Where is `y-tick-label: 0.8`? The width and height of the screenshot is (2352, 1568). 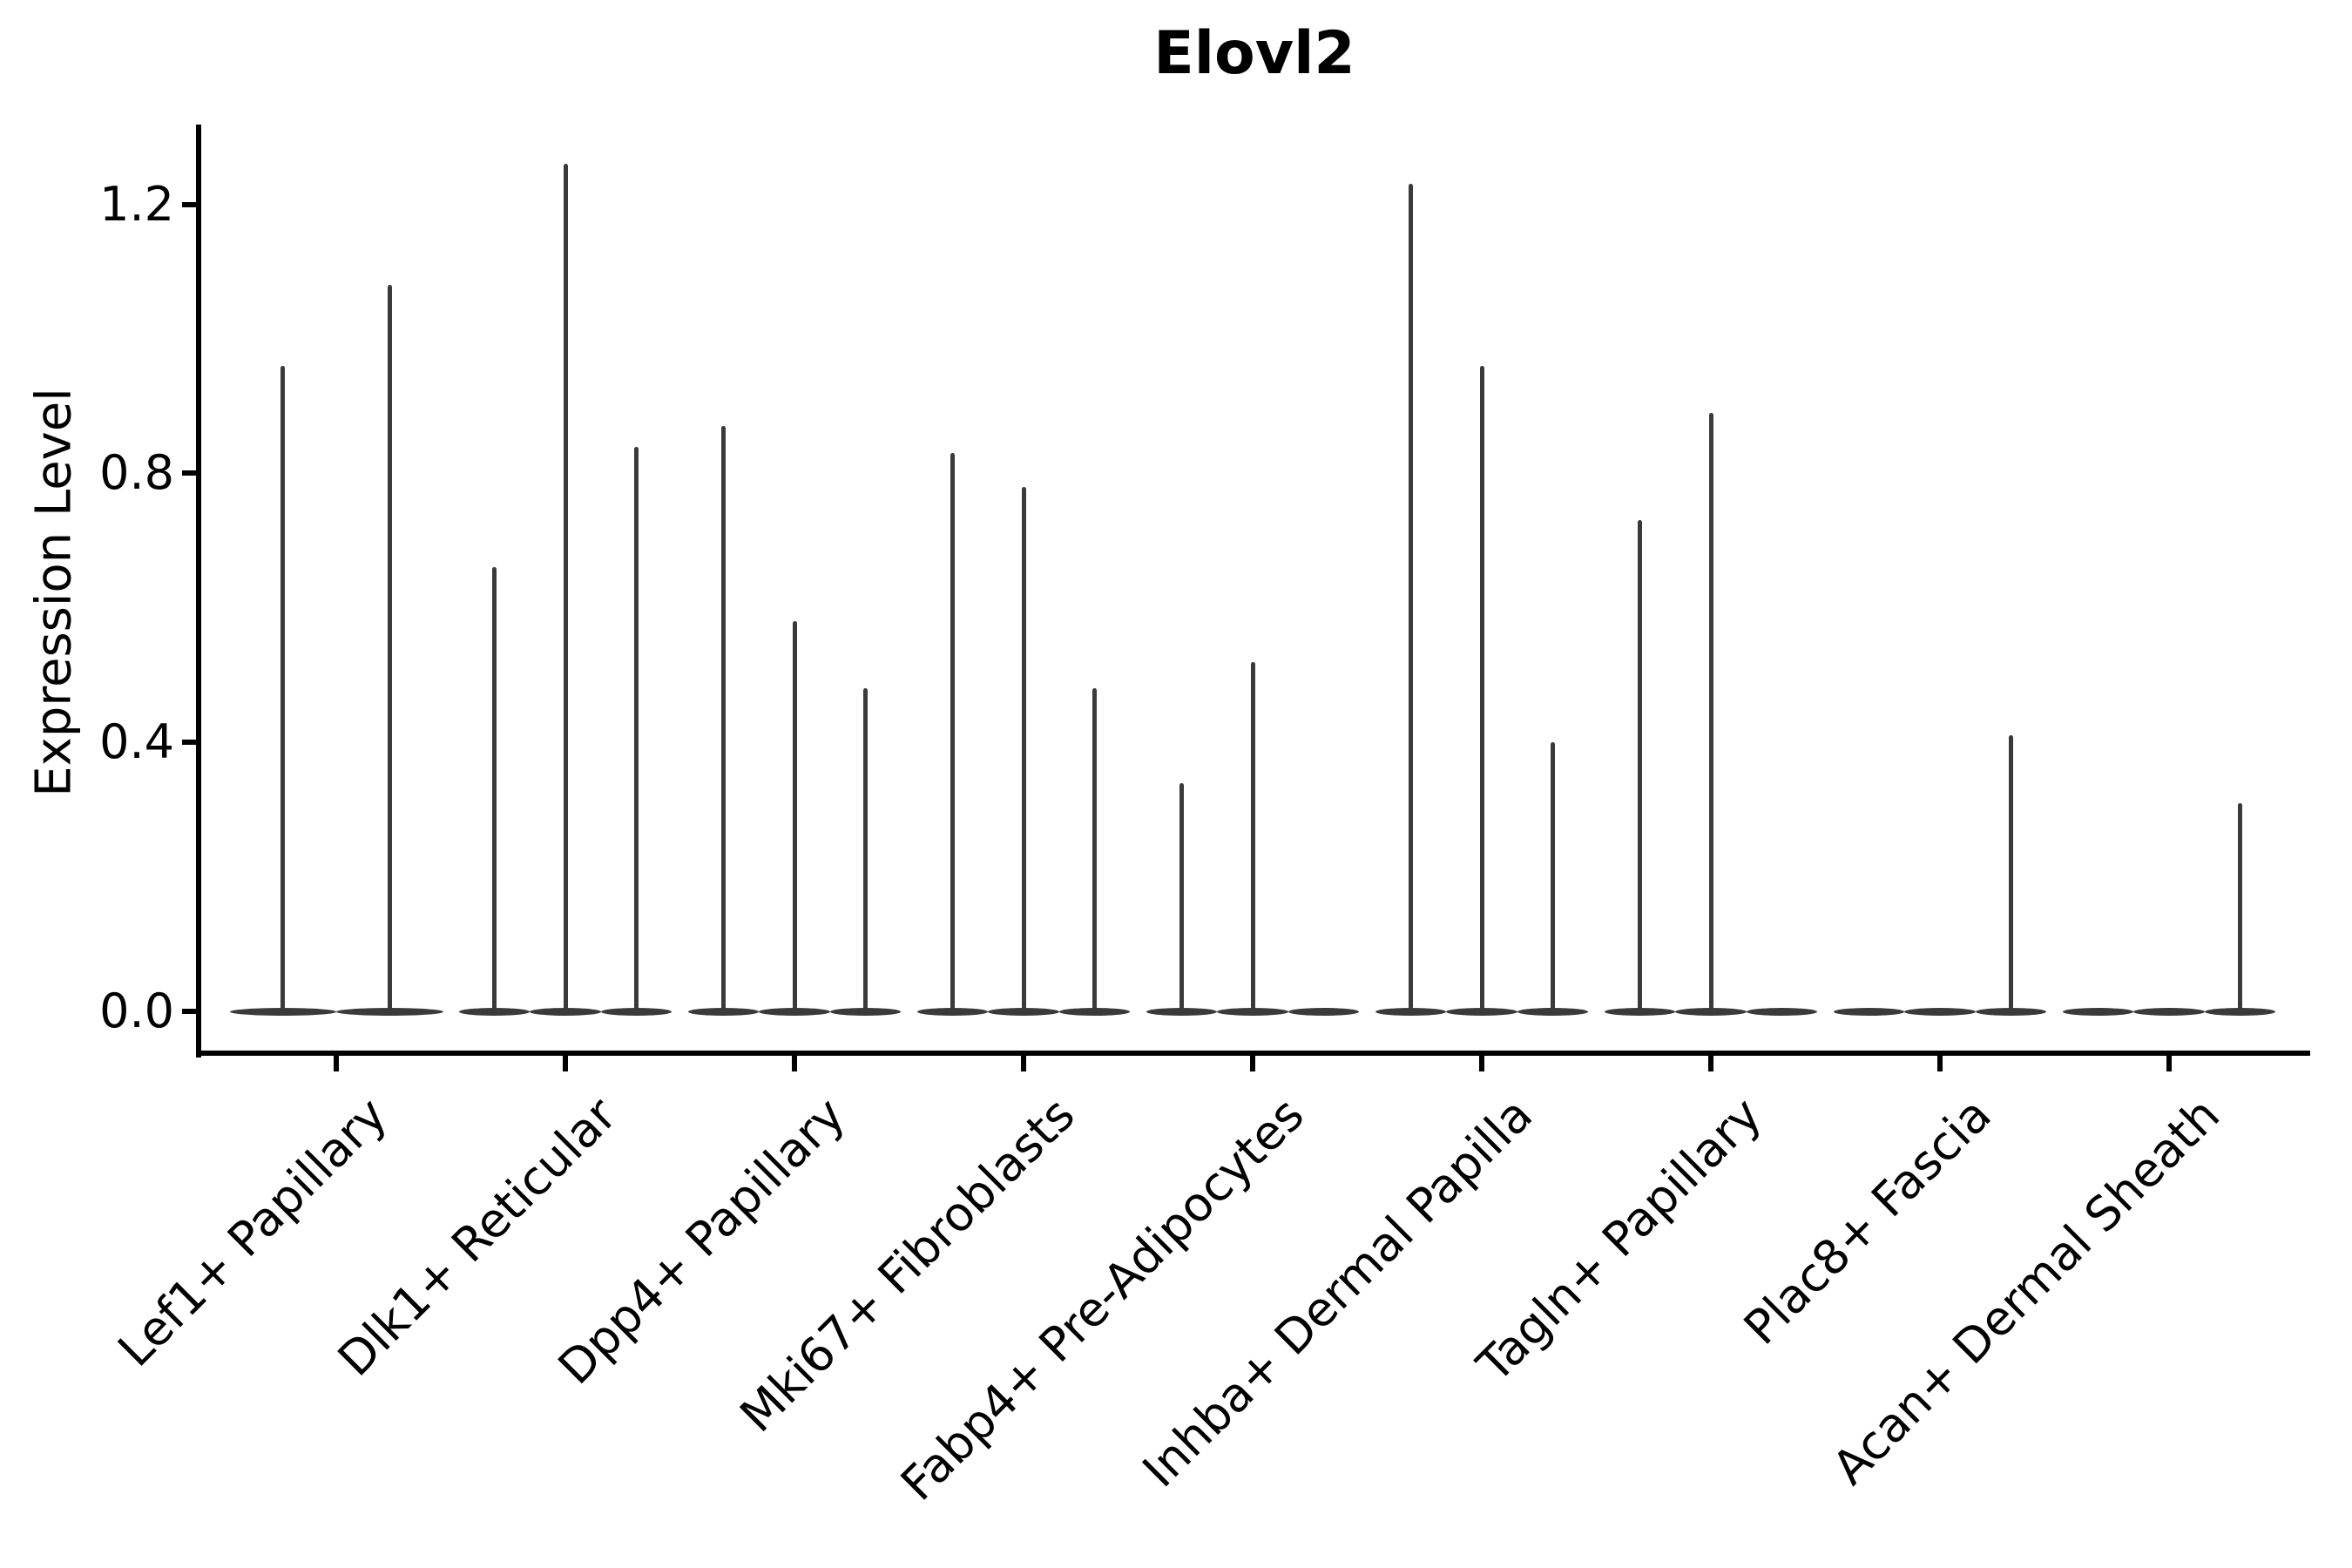 y-tick-label: 0.8 is located at coordinates (136, 473).